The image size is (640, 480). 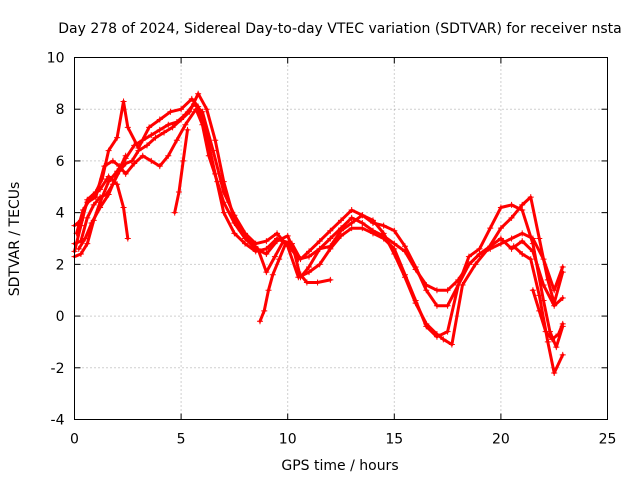 What do you see at coordinates (60, 162) in the screenshot?
I see `y-tick-label: 6` at bounding box center [60, 162].